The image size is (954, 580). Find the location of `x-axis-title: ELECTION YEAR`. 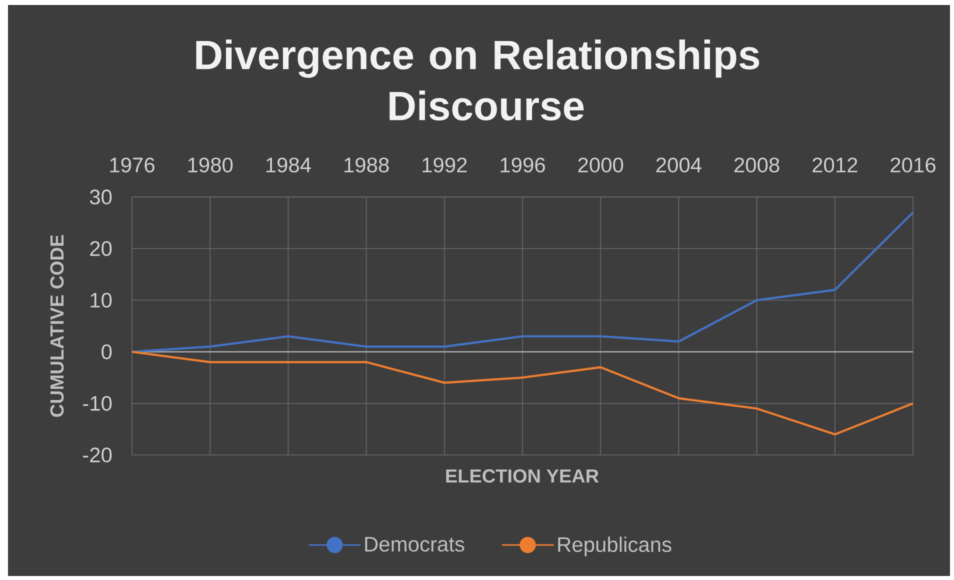

x-axis-title: ELECTION YEAR is located at coordinates (522, 476).